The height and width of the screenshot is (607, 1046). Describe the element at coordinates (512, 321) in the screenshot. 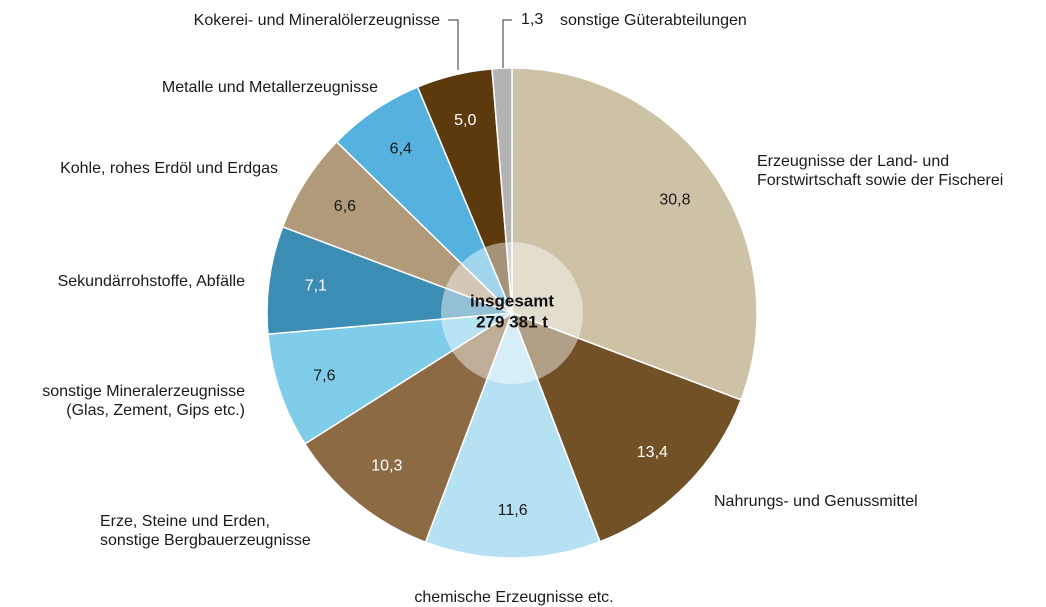

I see `total-value: 279 381 t` at that location.